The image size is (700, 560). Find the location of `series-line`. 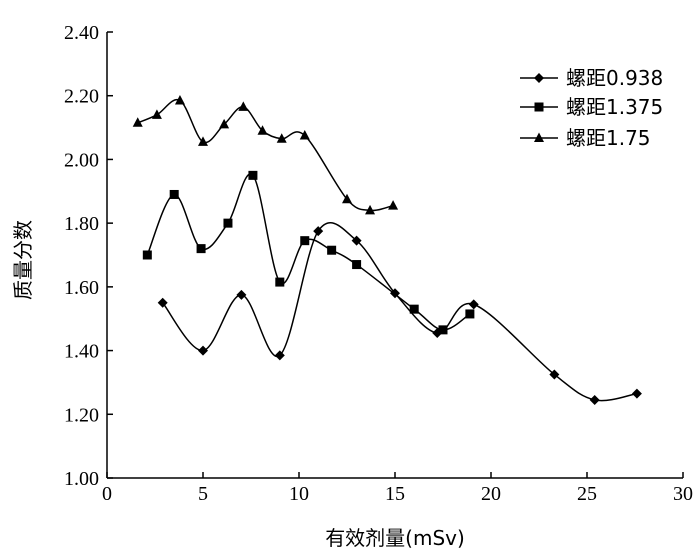

series-line is located at coordinates (308, 252).